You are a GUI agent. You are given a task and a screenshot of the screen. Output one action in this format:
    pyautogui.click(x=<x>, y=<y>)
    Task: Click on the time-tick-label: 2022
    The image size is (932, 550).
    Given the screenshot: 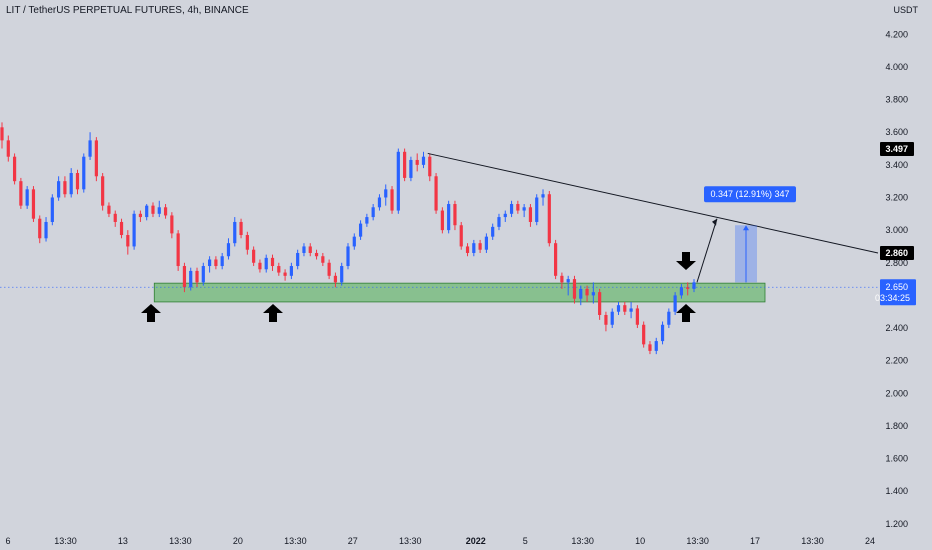 What is the action you would take?
    pyautogui.click(x=476, y=541)
    